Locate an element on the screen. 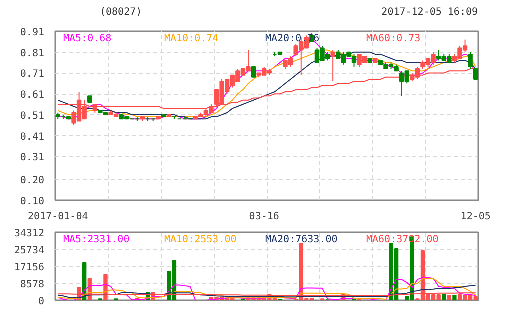 The height and width of the screenshot is (330, 505). y-tick-label: 0 is located at coordinates (41, 302).